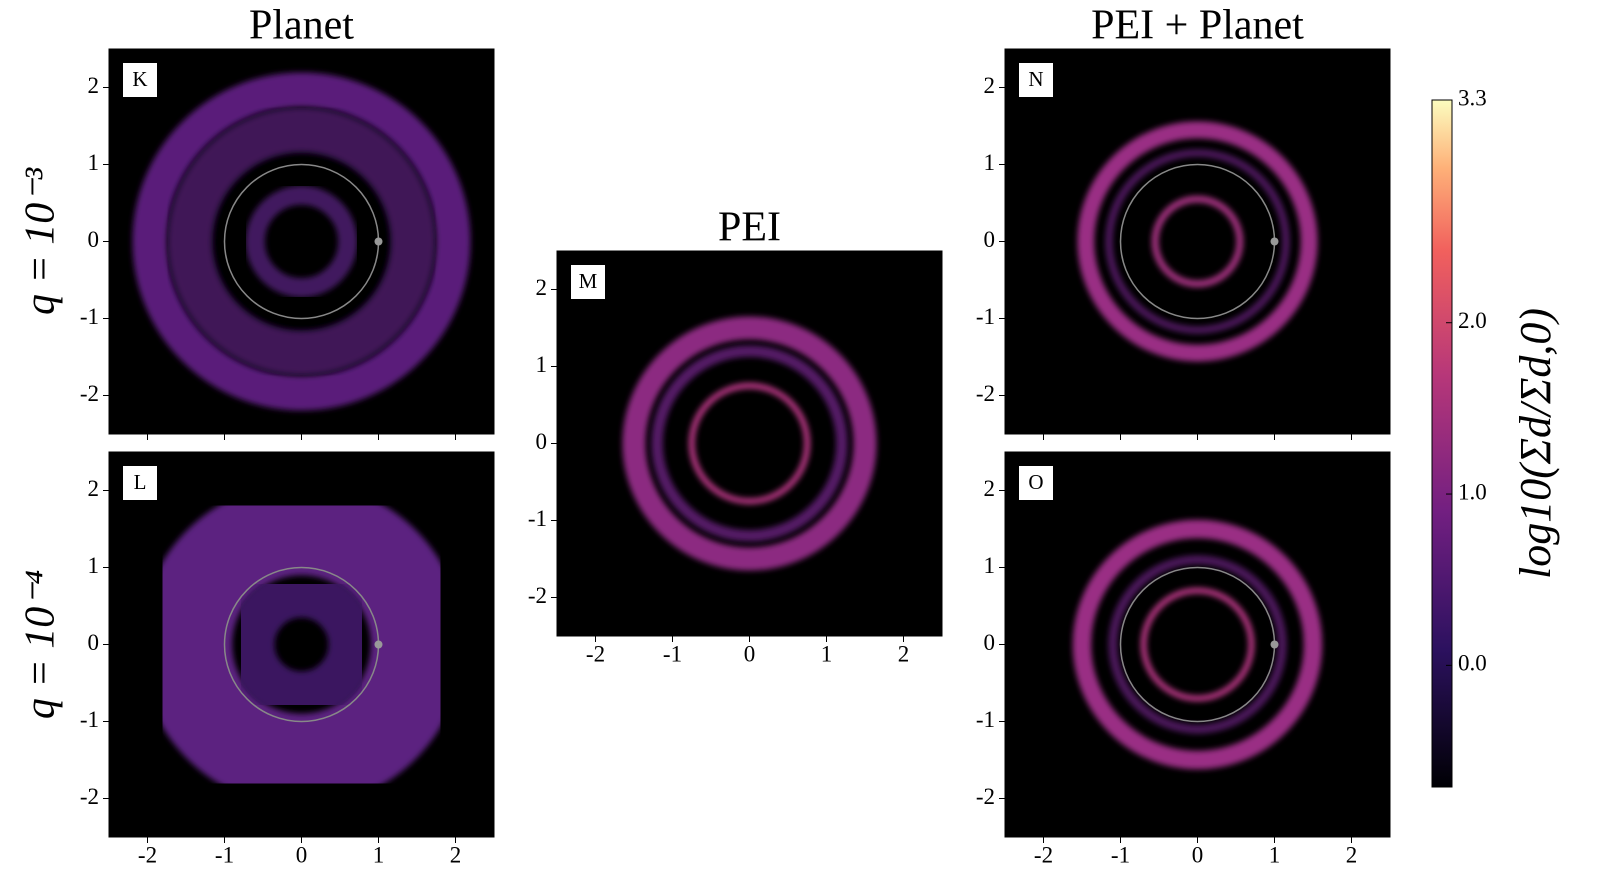 The image size is (1597, 892). I want to click on panel-label: K, so click(139, 79).